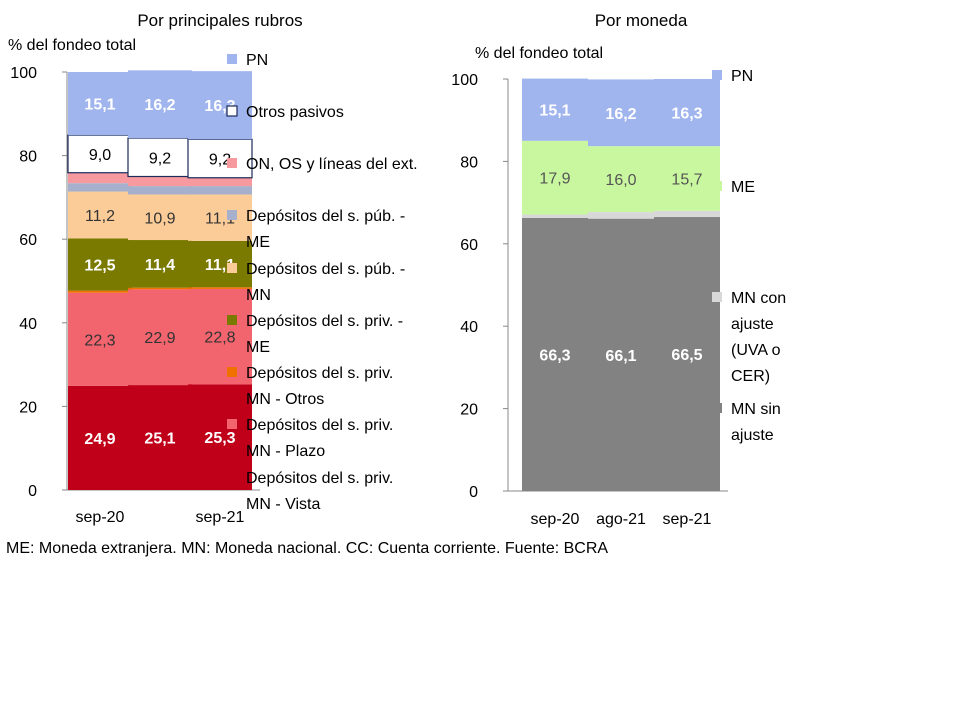 The width and height of the screenshot is (960, 720). I want to click on data-label: 22,9, so click(159, 338).